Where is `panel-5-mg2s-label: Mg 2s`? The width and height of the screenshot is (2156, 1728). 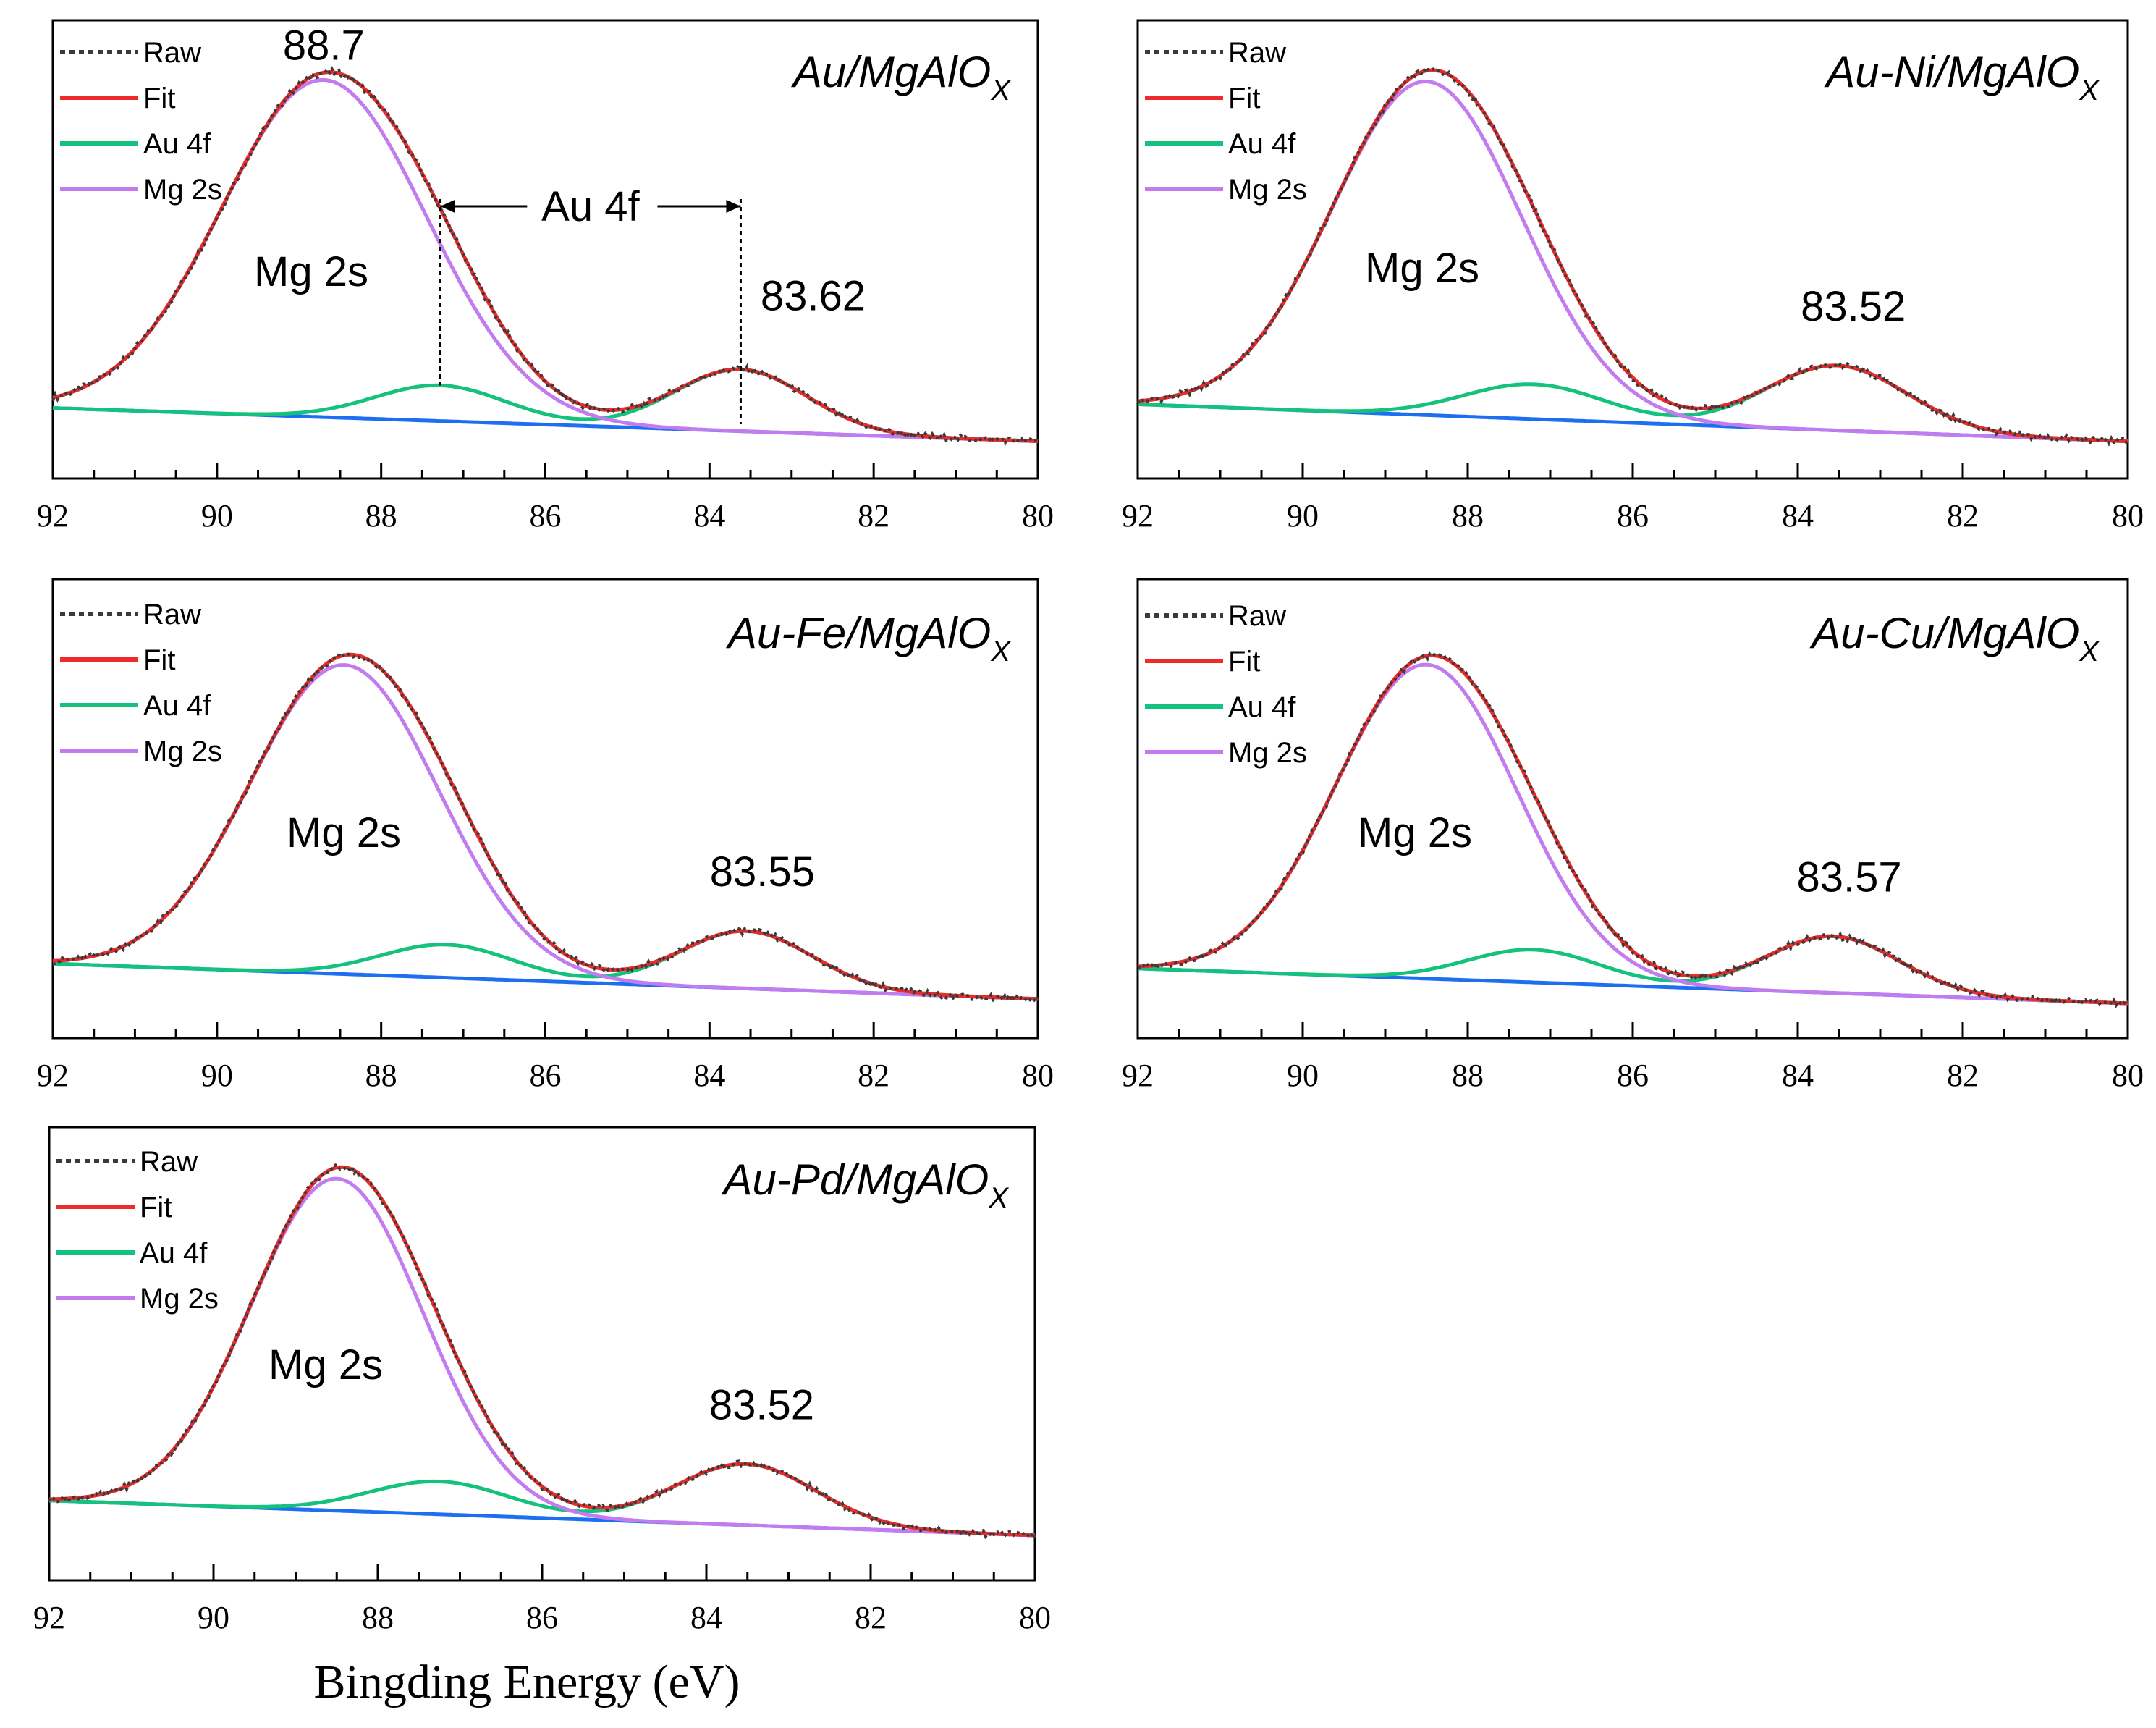 panel-5-mg2s-label: Mg 2s is located at coordinates (326, 1364).